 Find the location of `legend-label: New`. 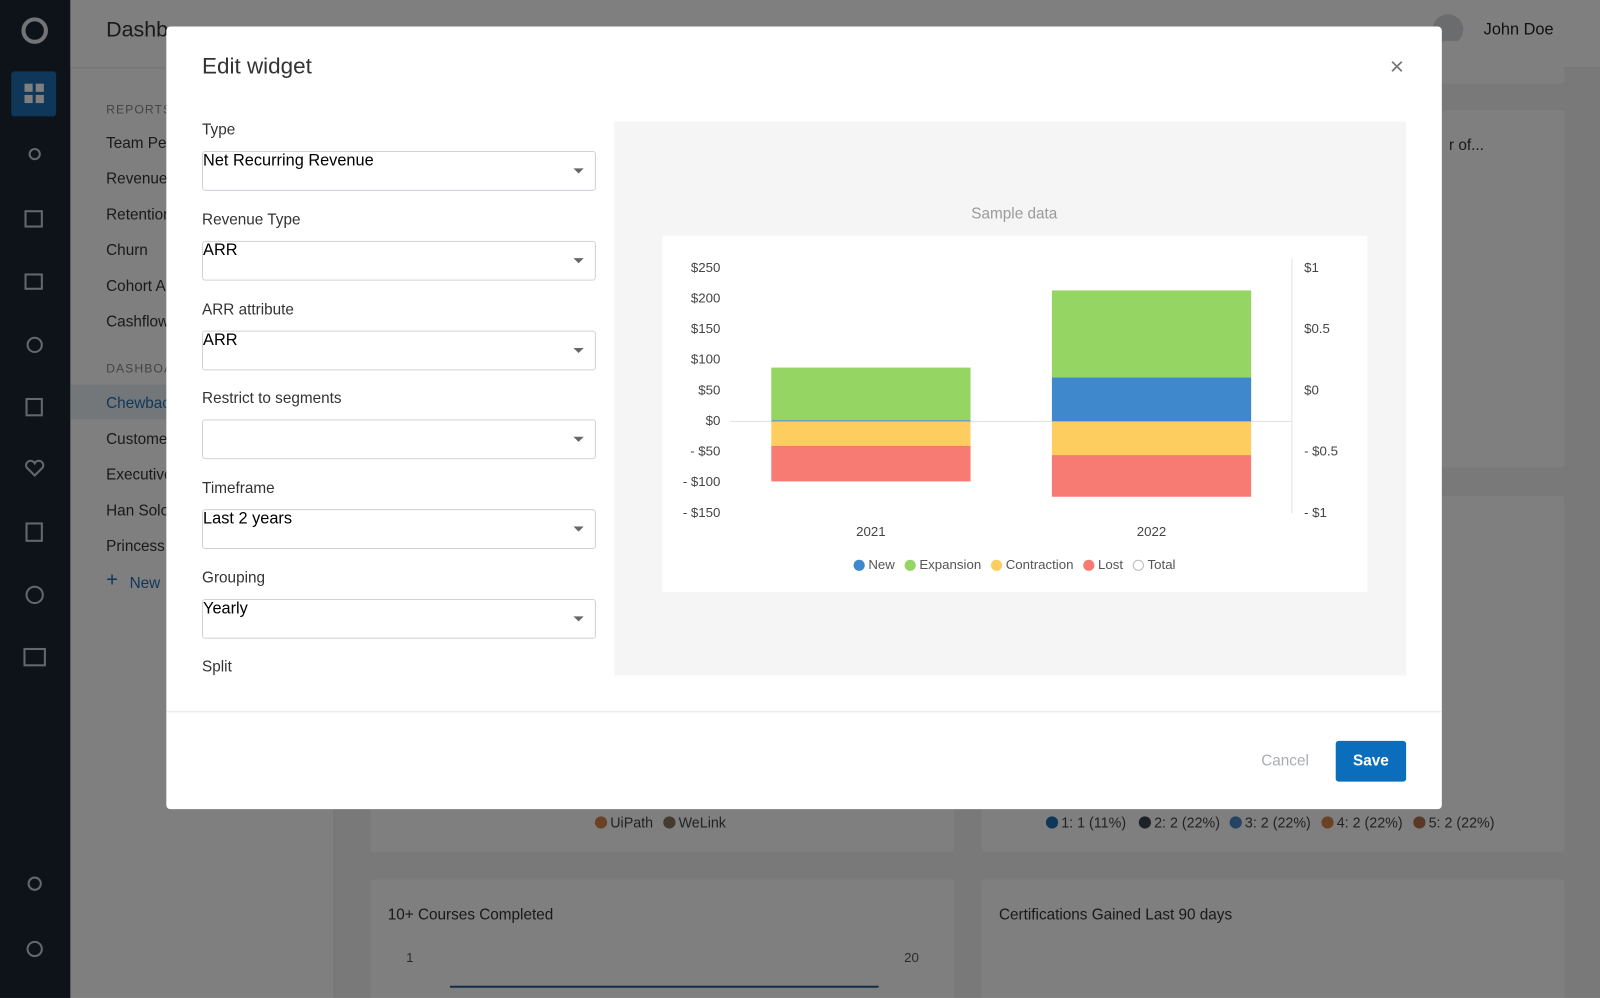

legend-label: New is located at coordinates (881, 564).